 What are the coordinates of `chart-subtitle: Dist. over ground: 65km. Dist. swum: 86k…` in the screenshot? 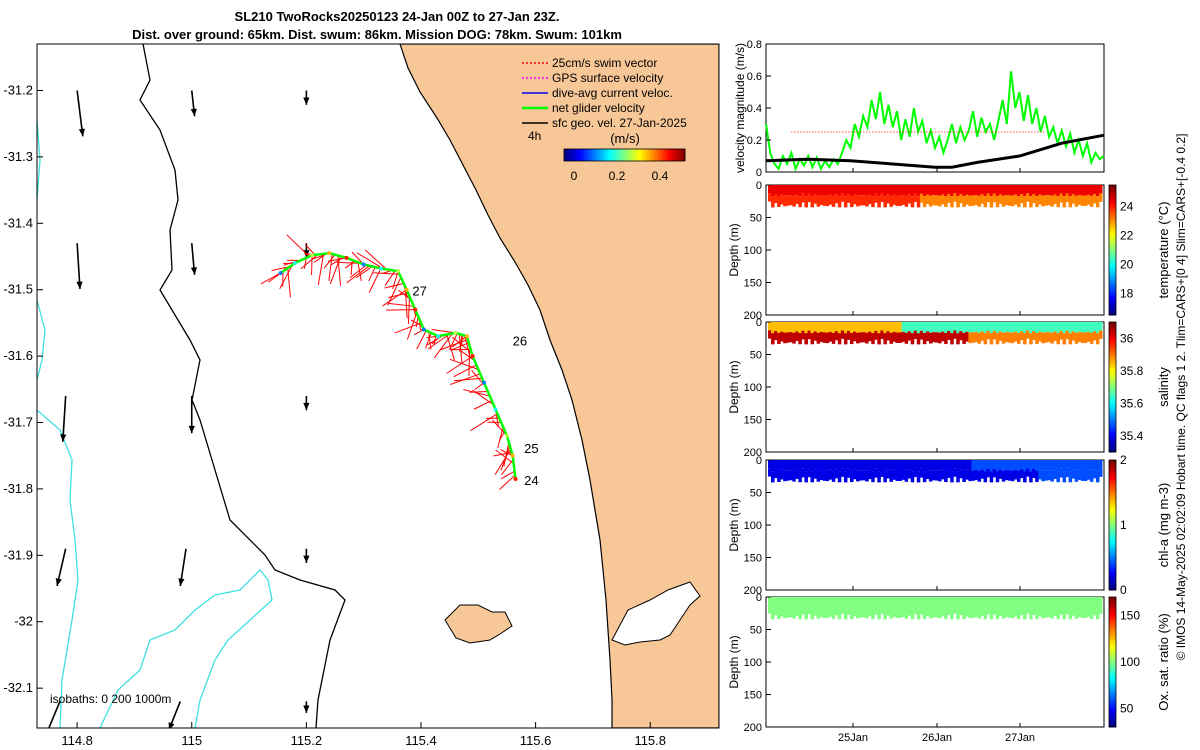 It's located at (377, 34).